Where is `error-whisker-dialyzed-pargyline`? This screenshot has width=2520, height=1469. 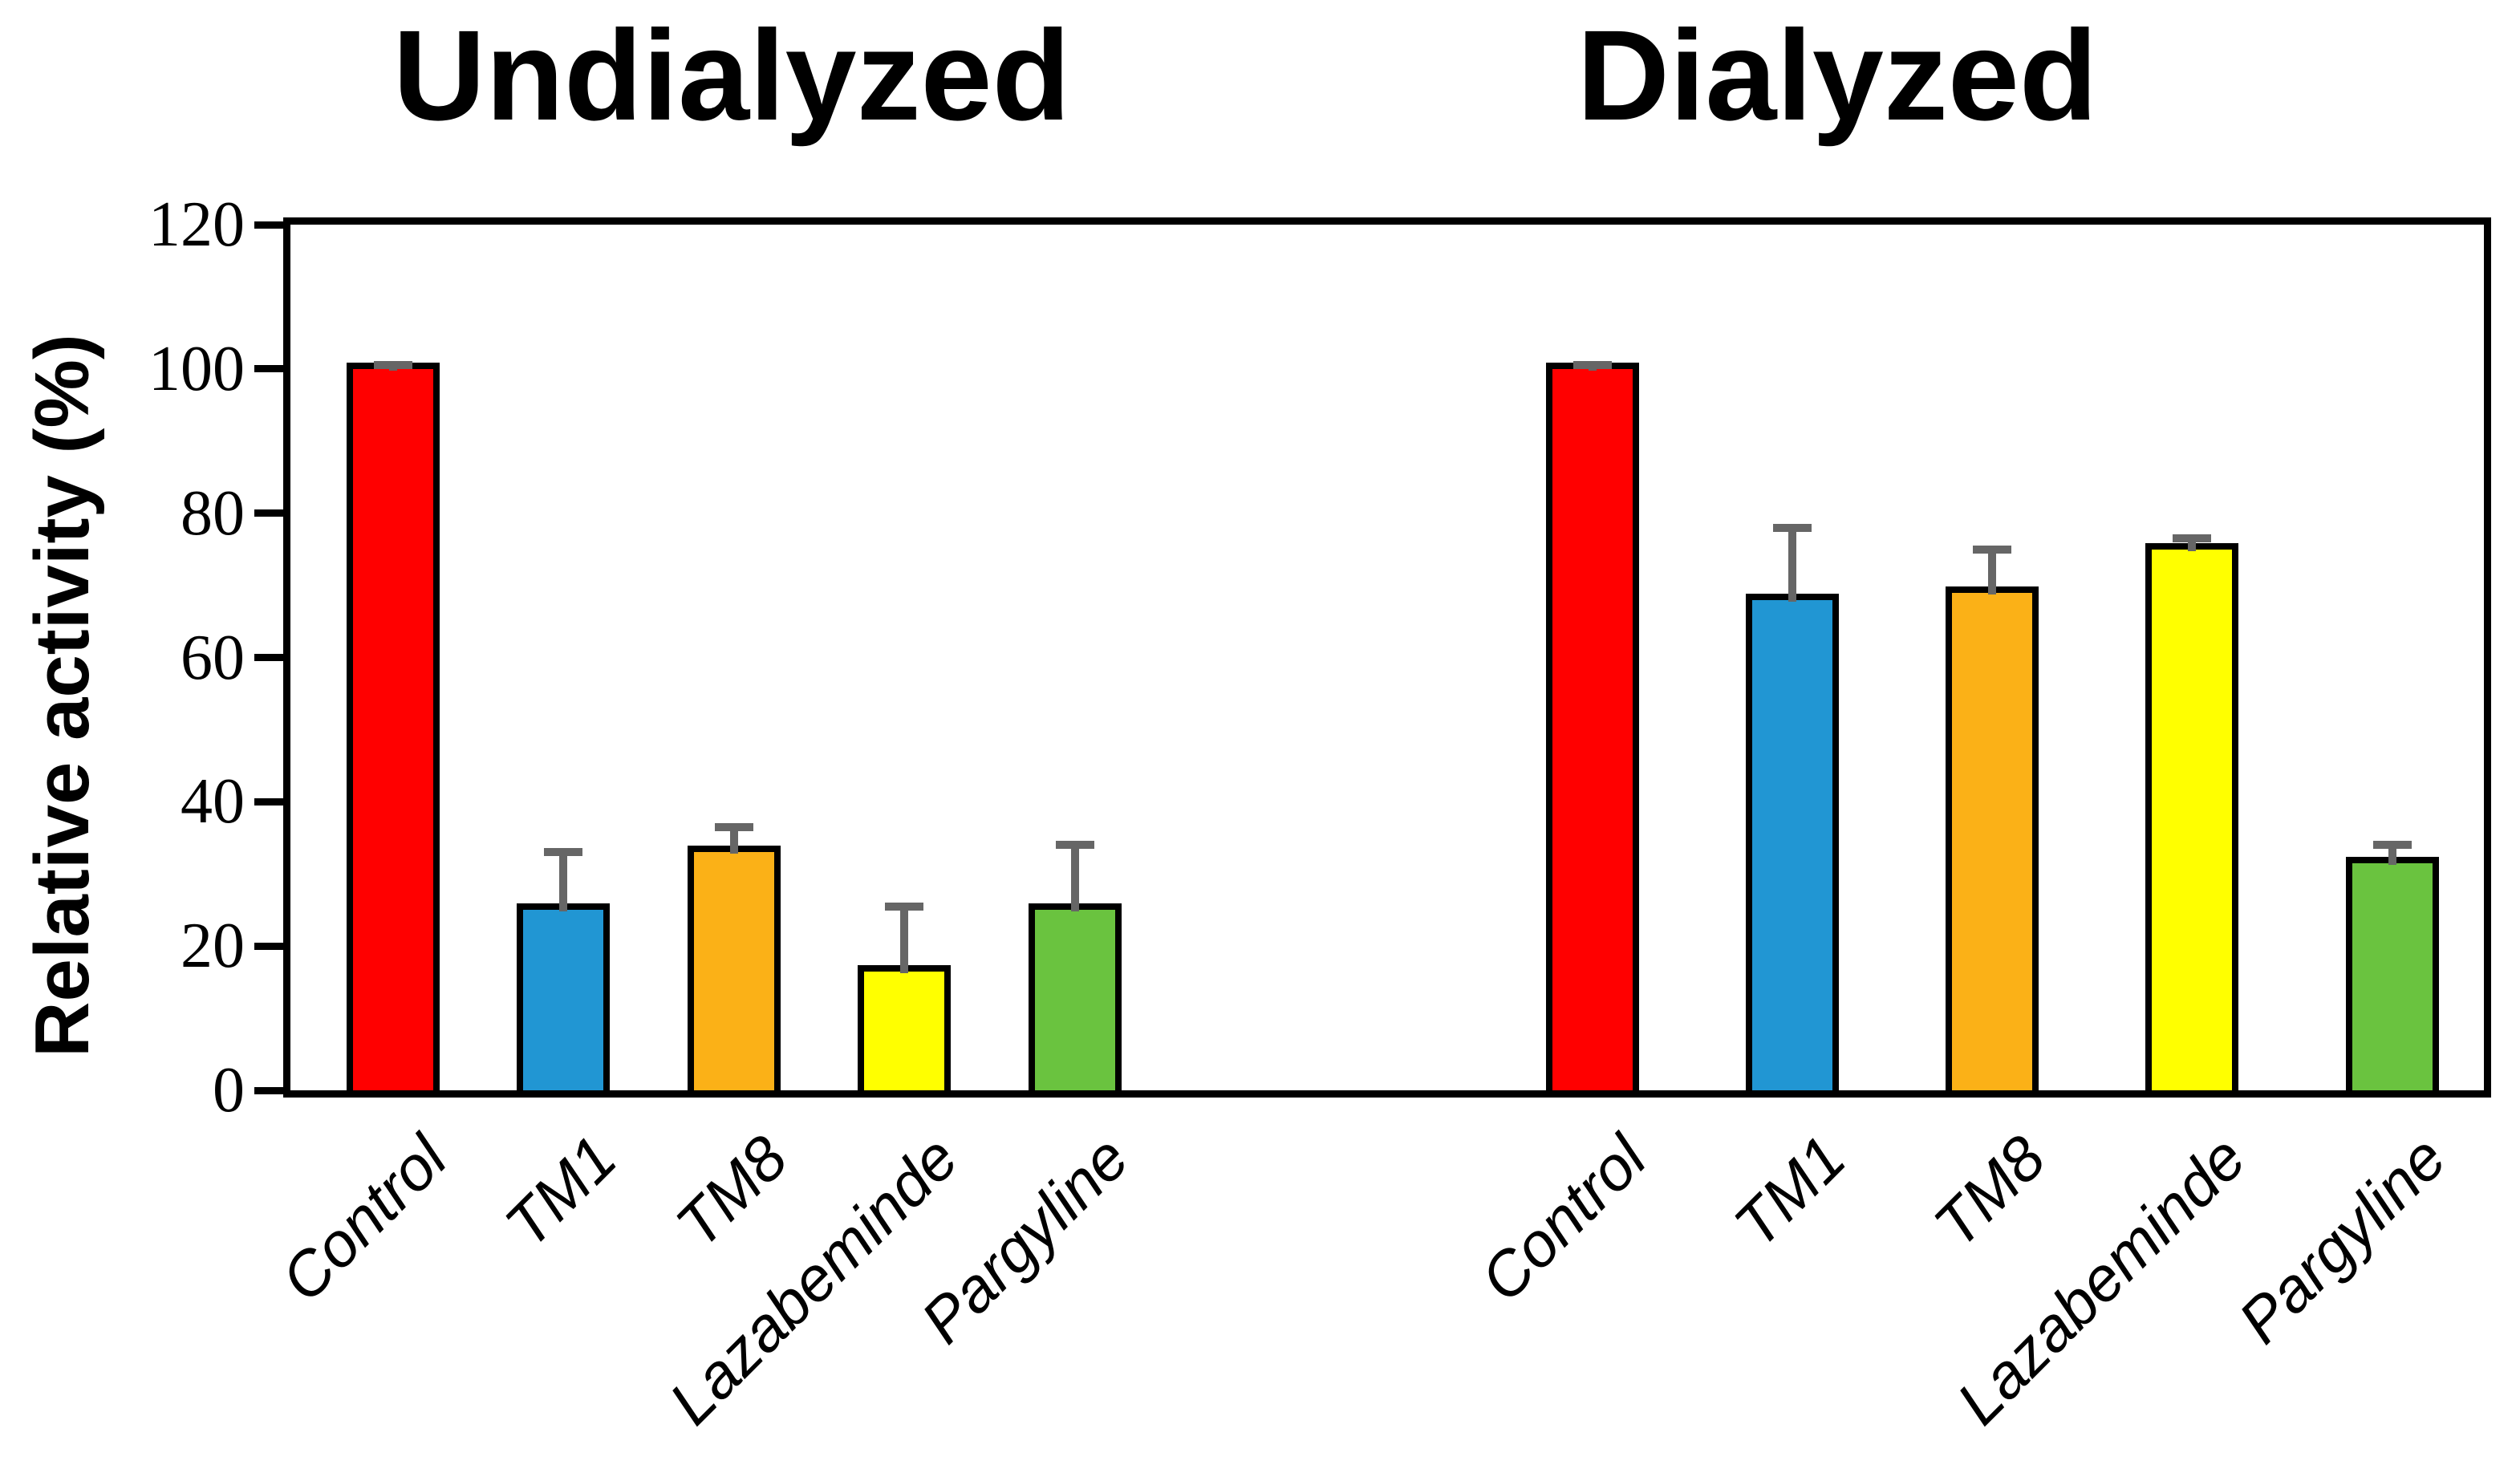 error-whisker-dialyzed-pargyline is located at coordinates (2392, 855).